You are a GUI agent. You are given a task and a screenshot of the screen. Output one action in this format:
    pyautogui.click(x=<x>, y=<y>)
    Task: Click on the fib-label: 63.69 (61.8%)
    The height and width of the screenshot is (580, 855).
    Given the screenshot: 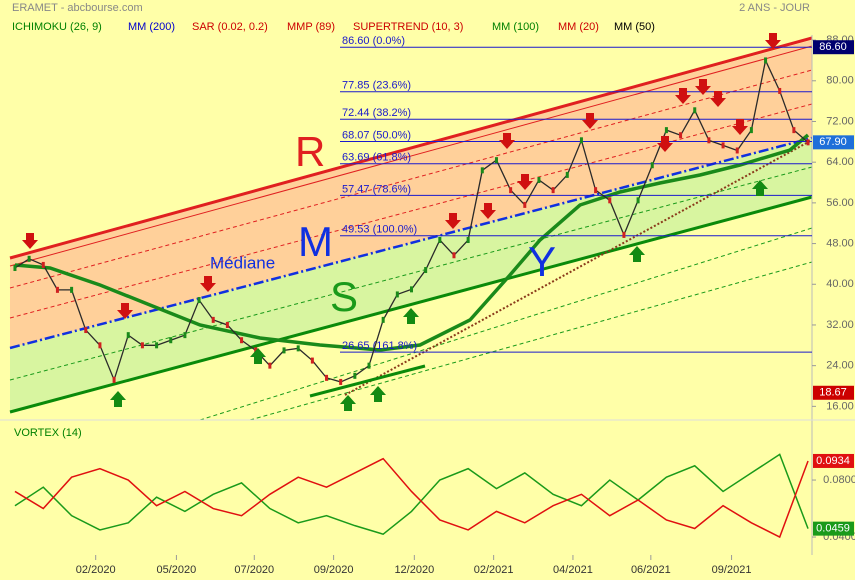 What is the action you would take?
    pyautogui.click(x=376, y=158)
    